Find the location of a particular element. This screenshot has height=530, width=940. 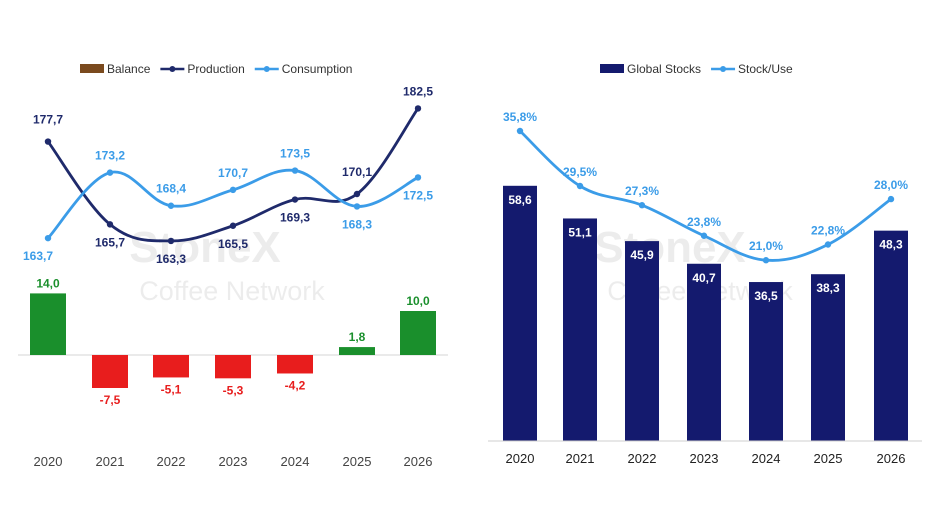

stock-use-data-label: 29,5% is located at coordinates (580, 172).